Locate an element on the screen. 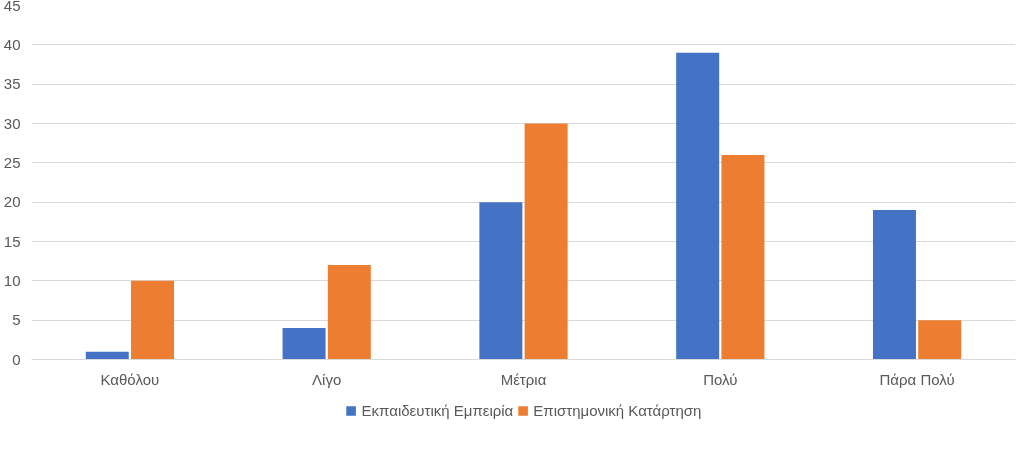 The width and height of the screenshot is (1033, 450). x-tick-label: Λίγο is located at coordinates (327, 379).